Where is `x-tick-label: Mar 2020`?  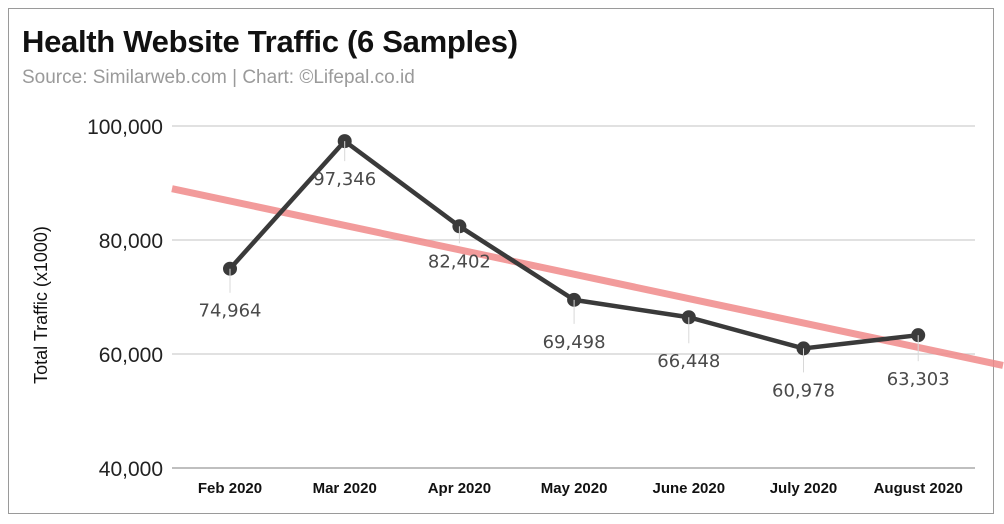 x-tick-label: Mar 2020 is located at coordinates (345, 488).